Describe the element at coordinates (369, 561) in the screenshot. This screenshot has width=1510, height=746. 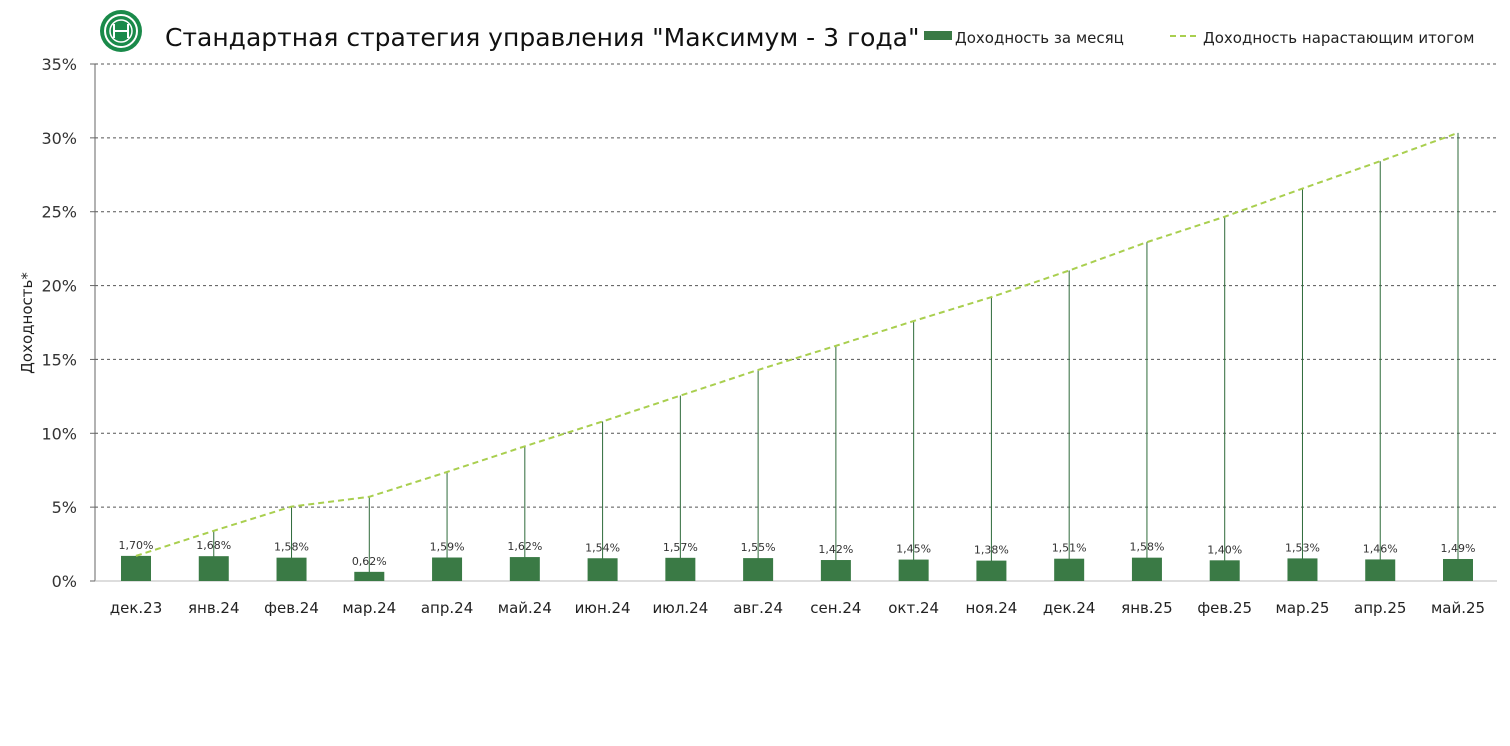
I see `bar-data-label: 0,62%` at that location.